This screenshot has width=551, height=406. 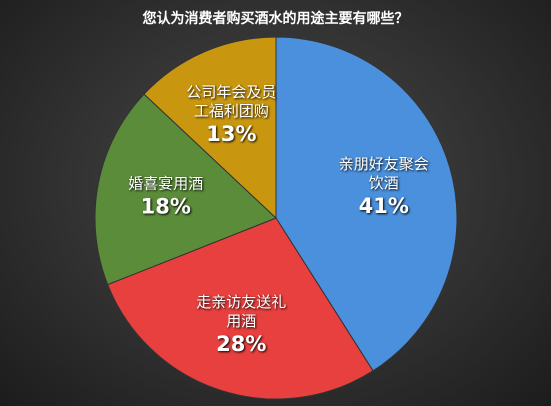 What do you see at coordinates (231, 101) in the screenshot?
I see `category-label: 公司年会及员工福利团购` at bounding box center [231, 101].